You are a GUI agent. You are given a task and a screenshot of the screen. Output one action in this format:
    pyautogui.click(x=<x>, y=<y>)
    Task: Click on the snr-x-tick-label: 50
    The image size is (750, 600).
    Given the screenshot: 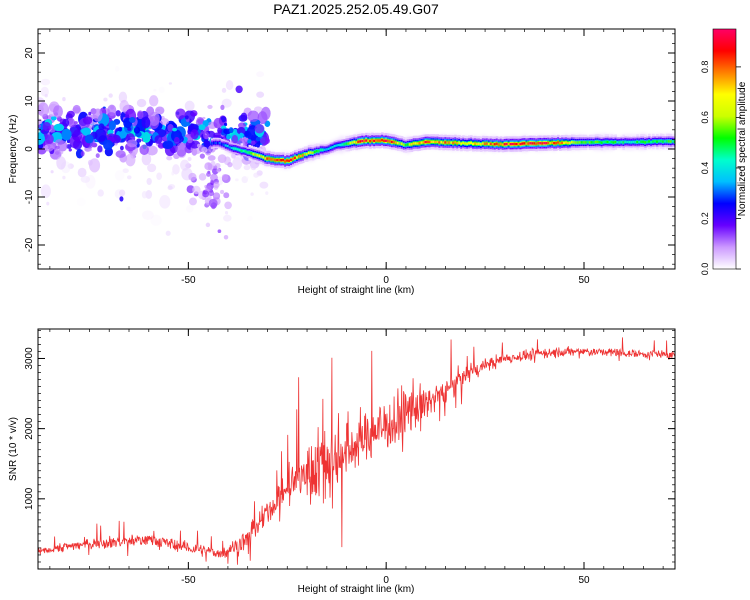 What is the action you would take?
    pyautogui.click(x=584, y=580)
    